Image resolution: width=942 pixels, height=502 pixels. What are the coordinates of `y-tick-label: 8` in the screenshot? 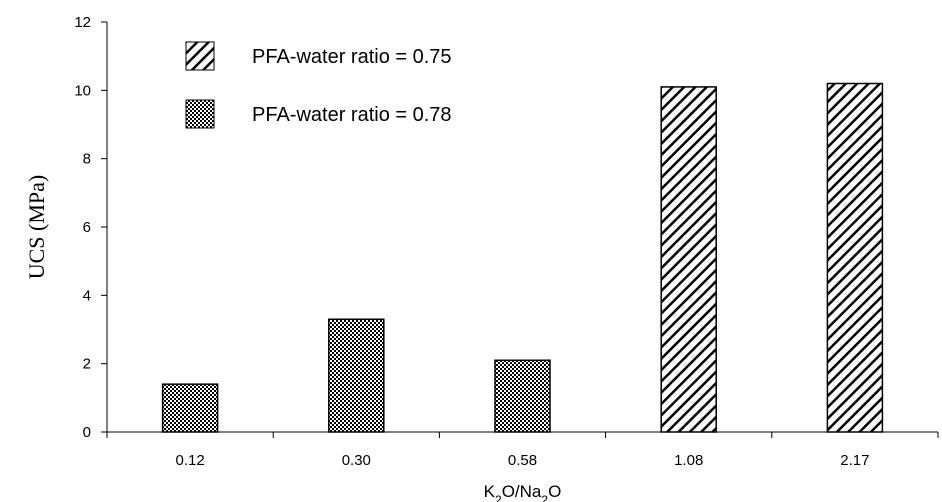 It's located at (87, 159).